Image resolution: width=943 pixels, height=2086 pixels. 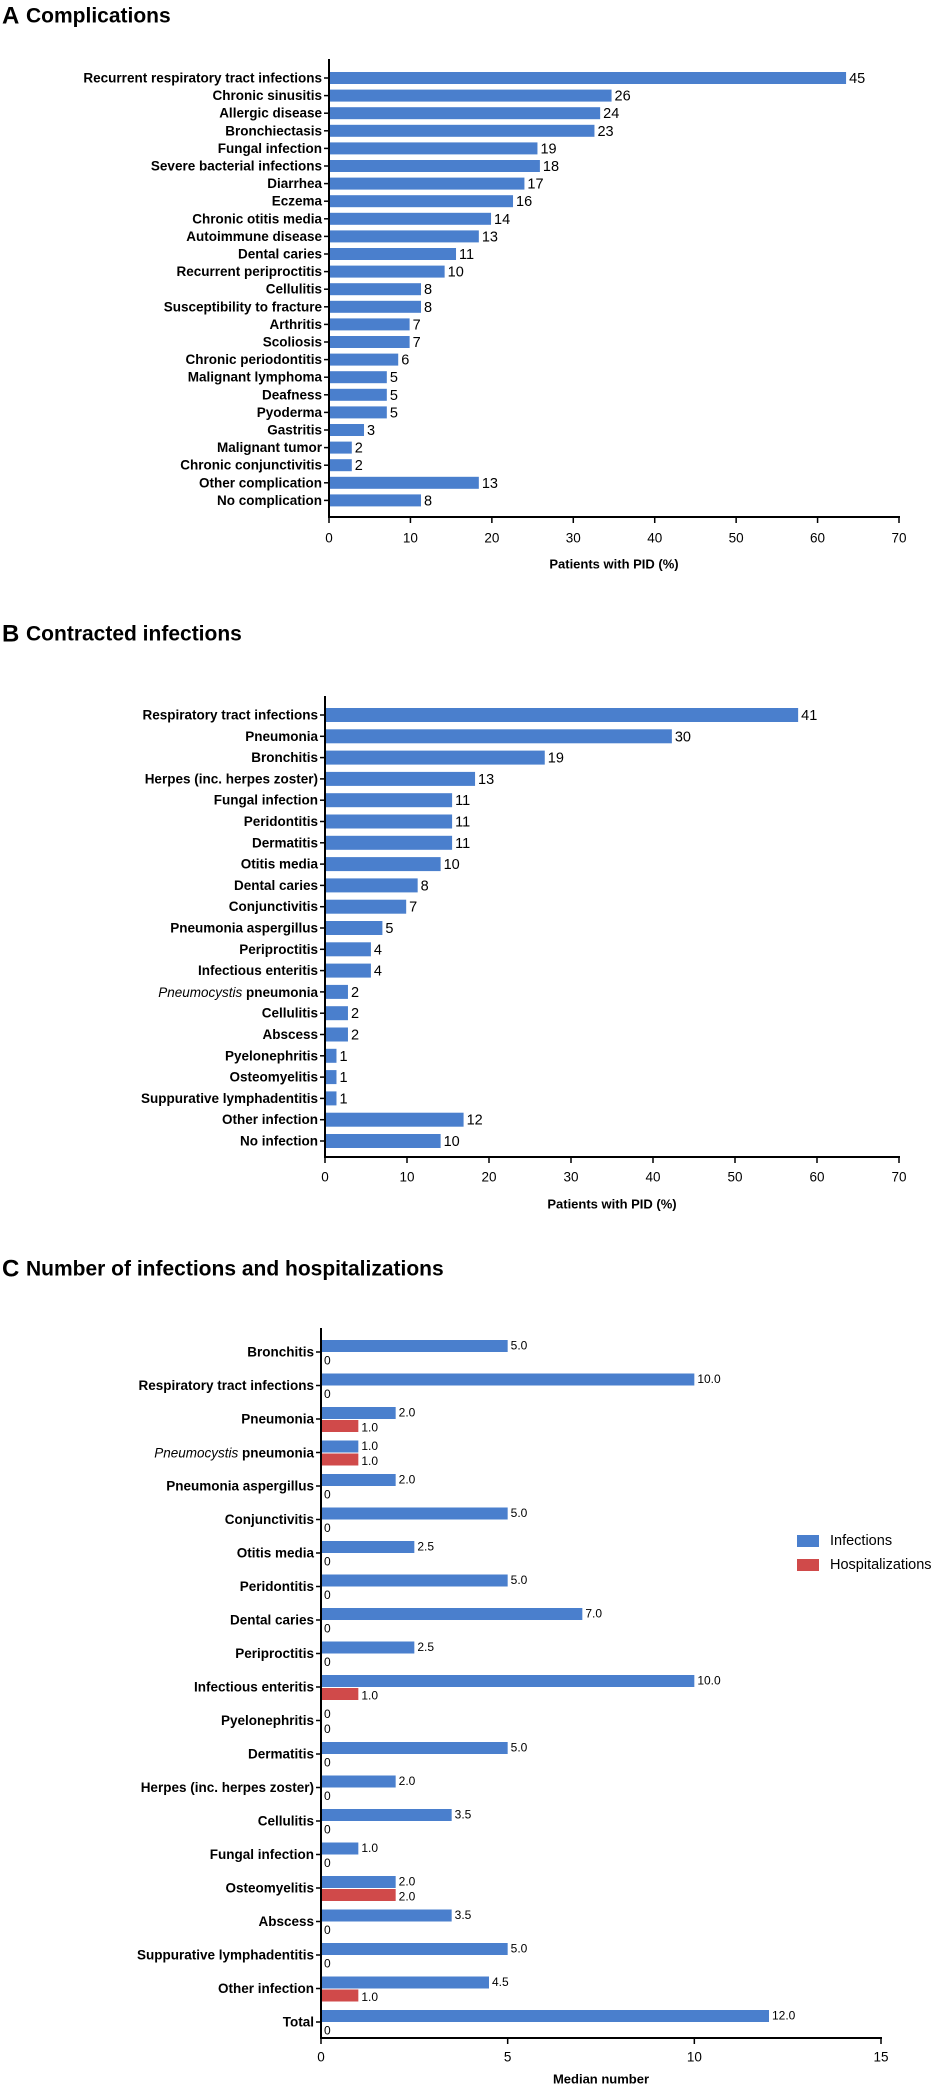 What do you see at coordinates (294, 430) in the screenshot?
I see `category-label-gastritis: Gastritis` at bounding box center [294, 430].